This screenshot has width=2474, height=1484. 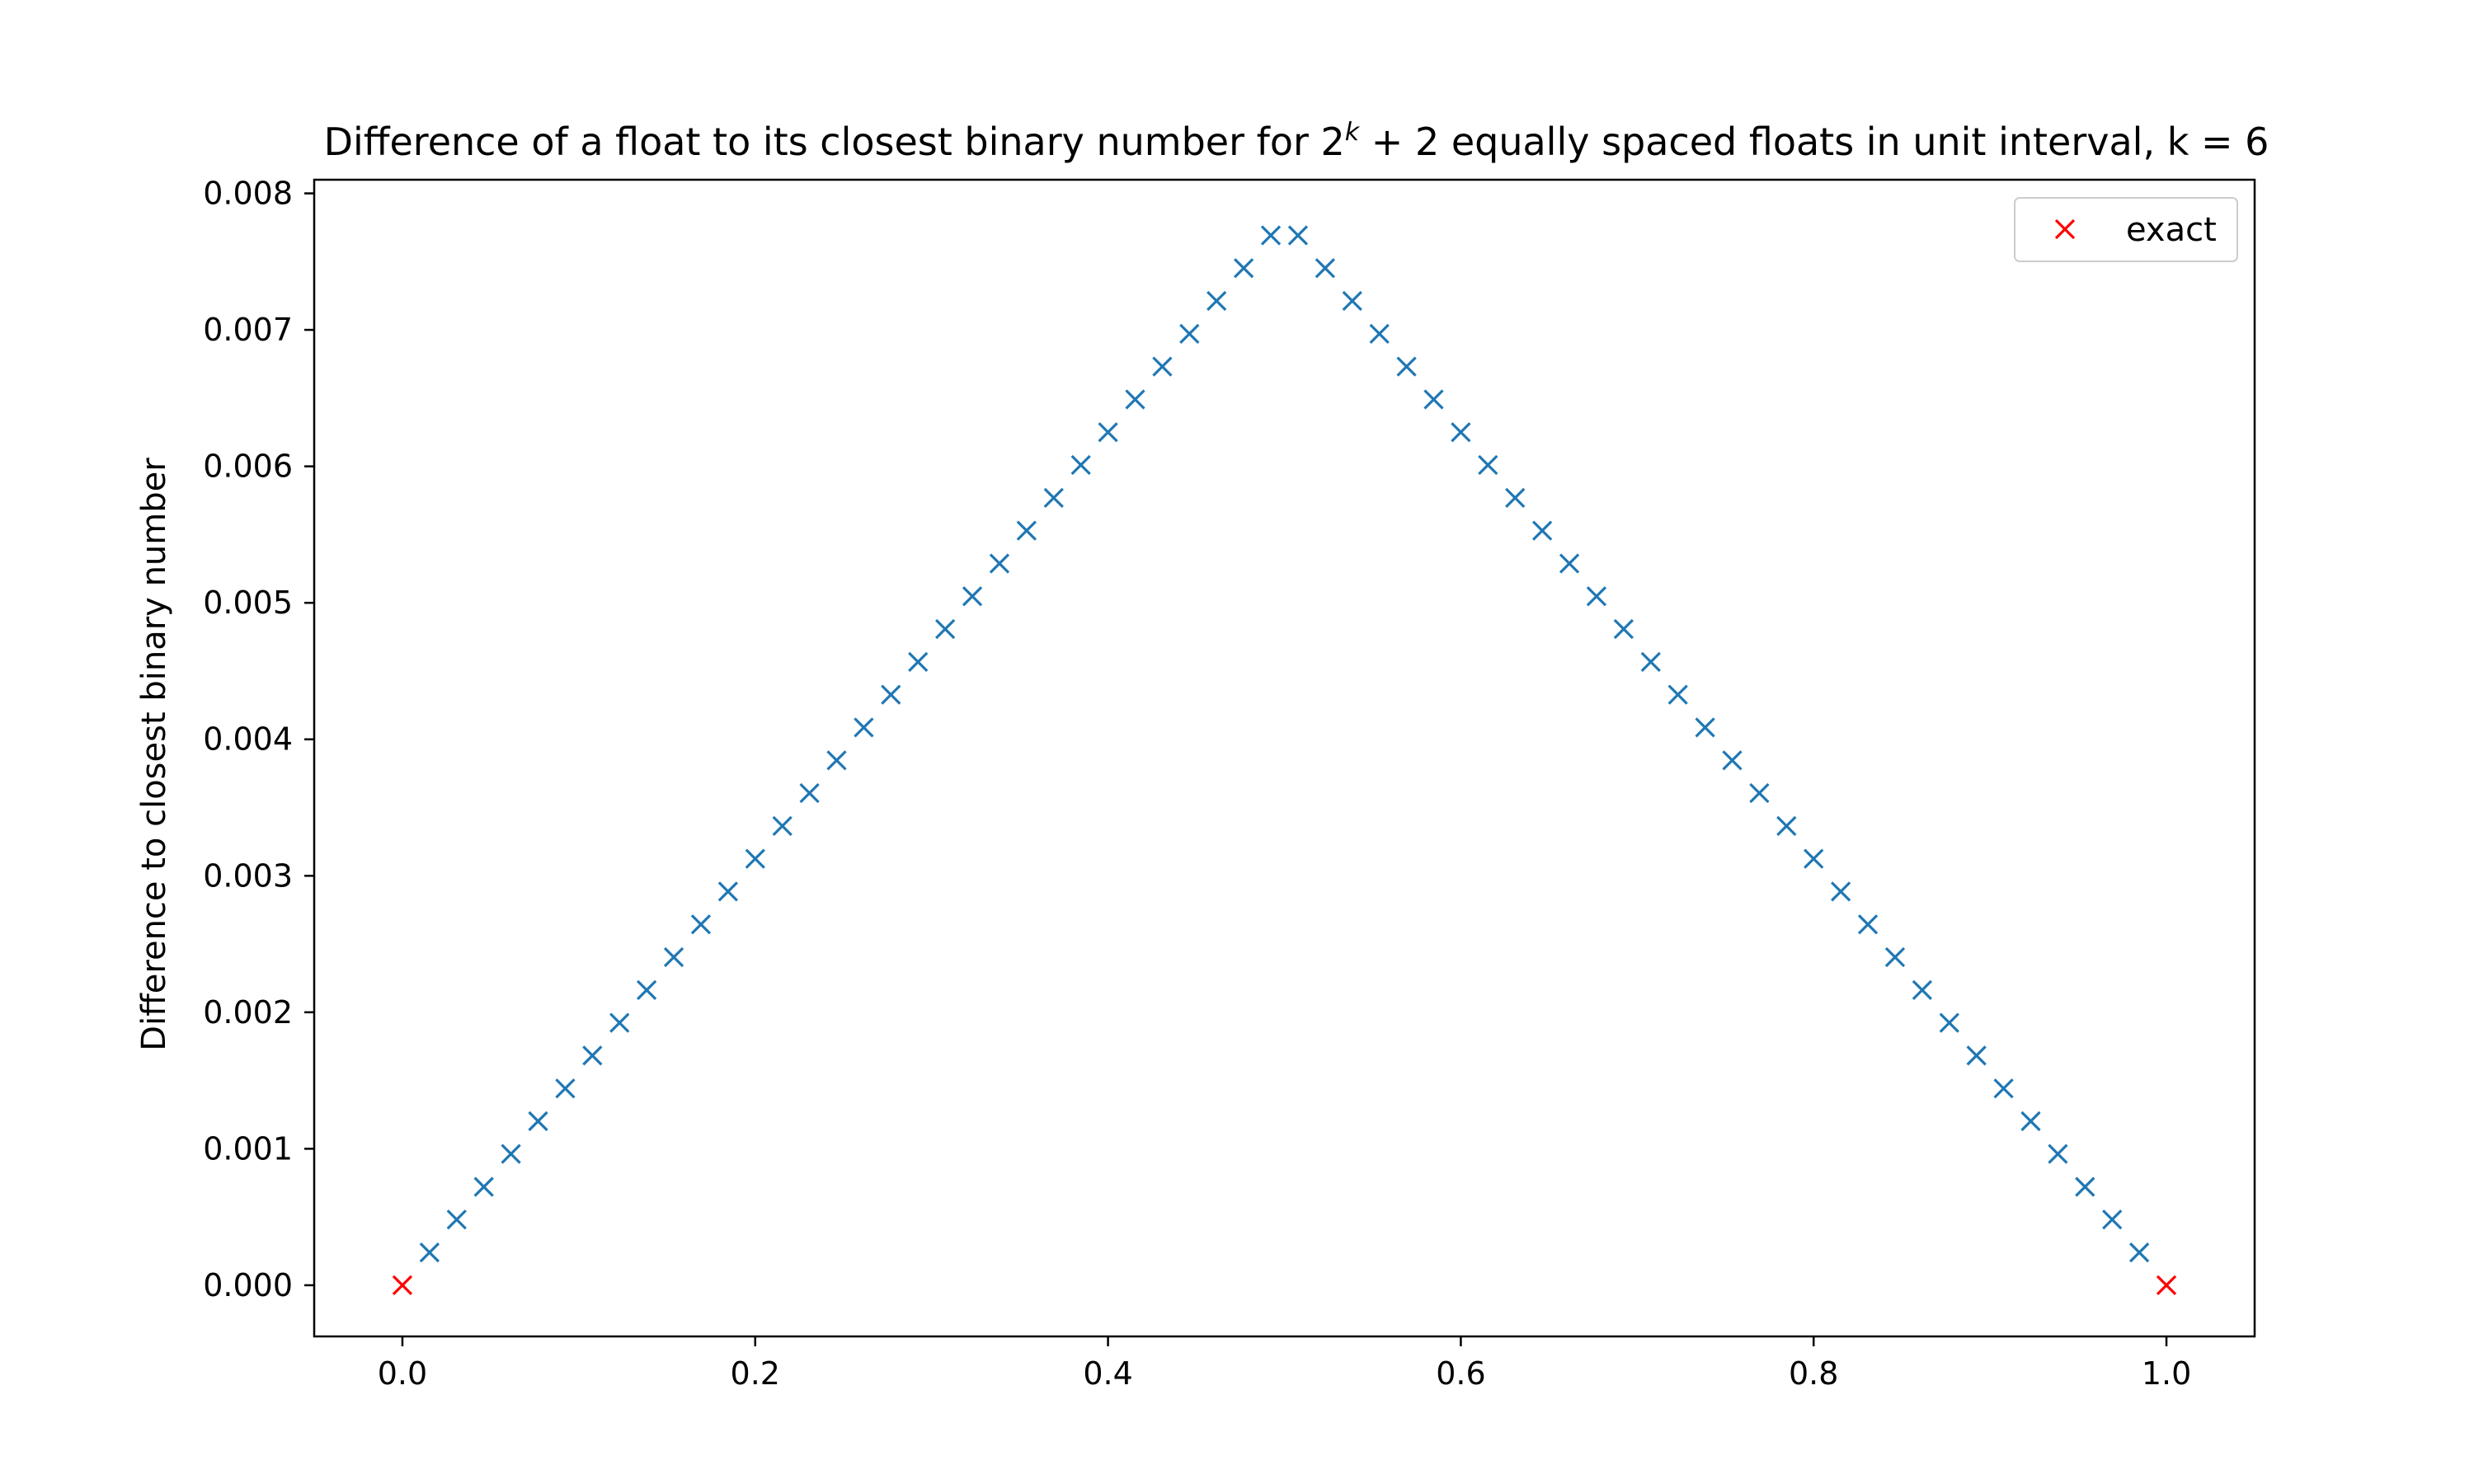 What do you see at coordinates (248, 1012) in the screenshot?
I see `y-tick-label: 0.002` at bounding box center [248, 1012].